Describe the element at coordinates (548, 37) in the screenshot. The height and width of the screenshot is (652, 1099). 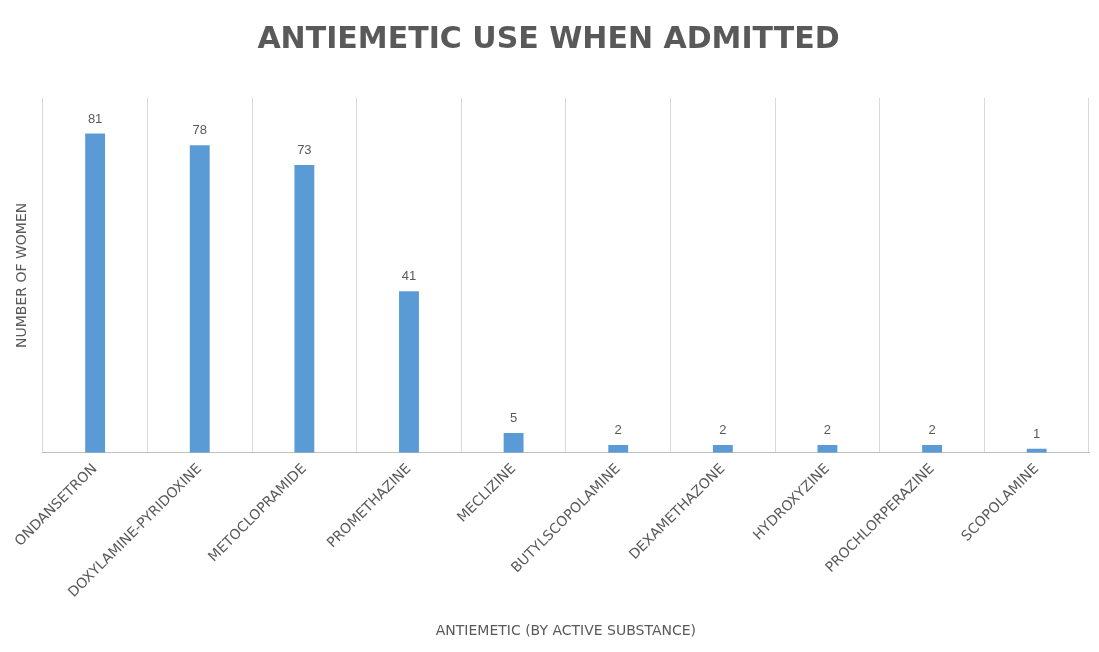
I see `chart-title: ANTIEMETIC USE WHEN ADMITTED` at that location.